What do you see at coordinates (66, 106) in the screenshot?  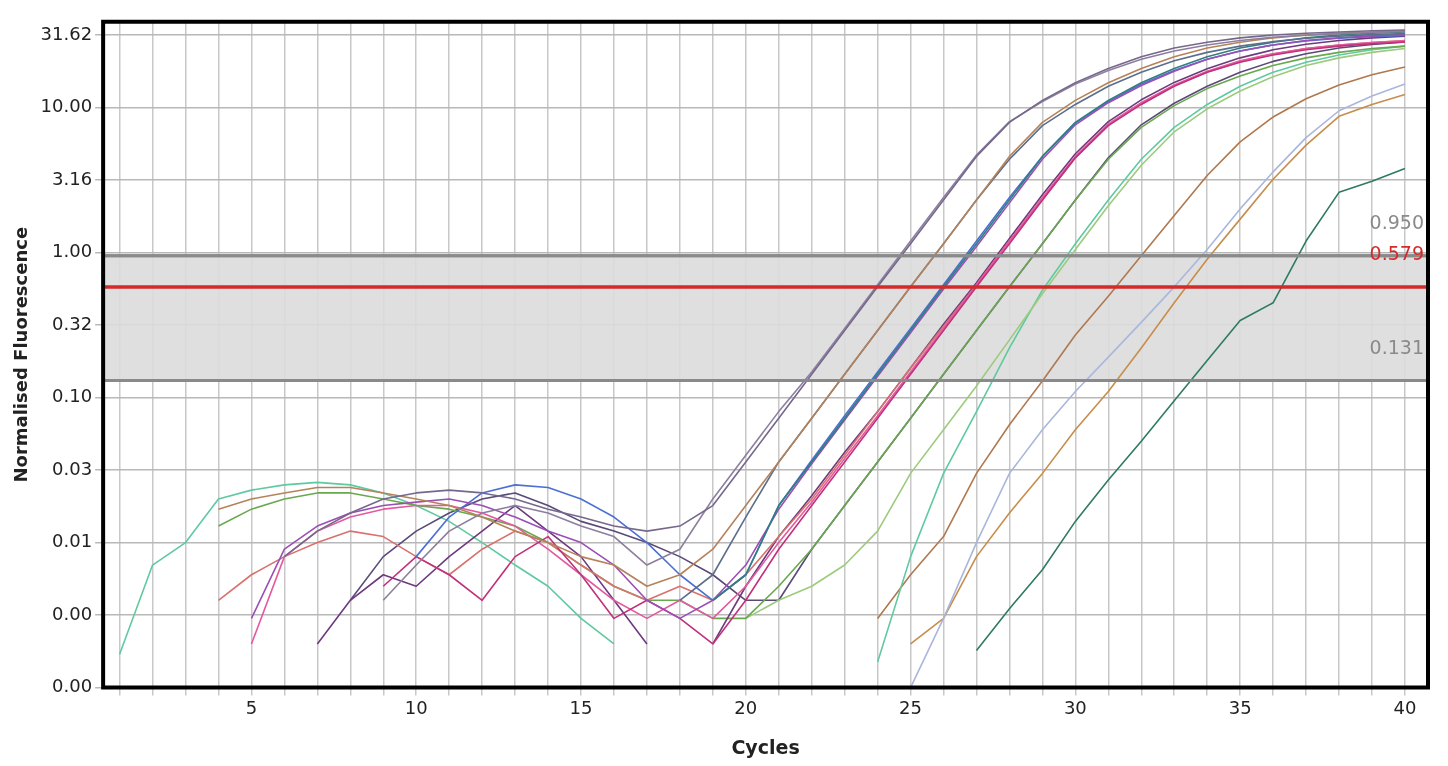 I see `y-tick-label: 10.00` at bounding box center [66, 106].